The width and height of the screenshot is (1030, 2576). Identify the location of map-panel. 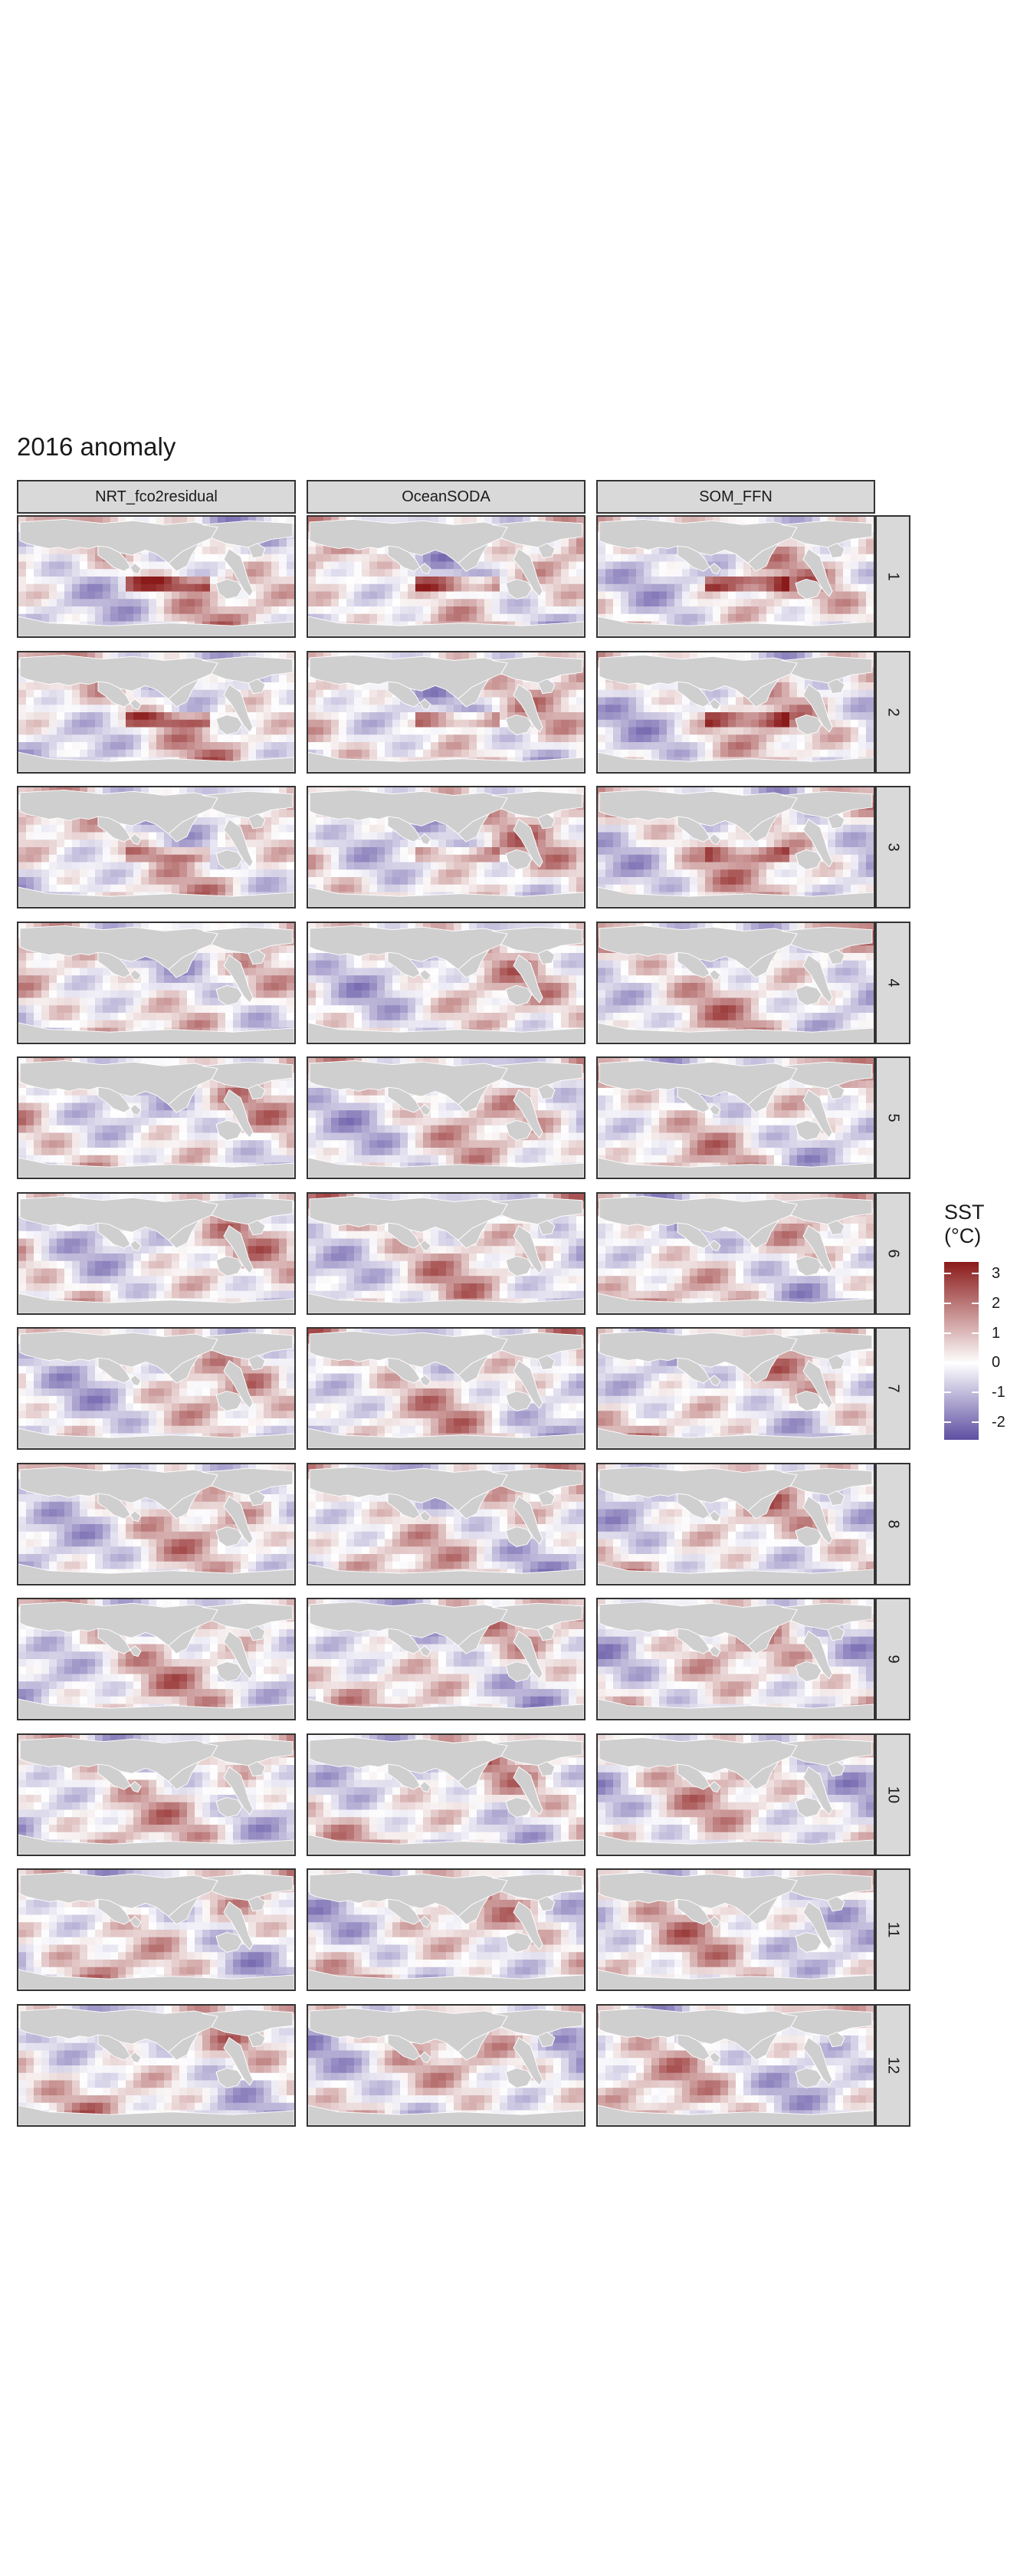
(156, 712).